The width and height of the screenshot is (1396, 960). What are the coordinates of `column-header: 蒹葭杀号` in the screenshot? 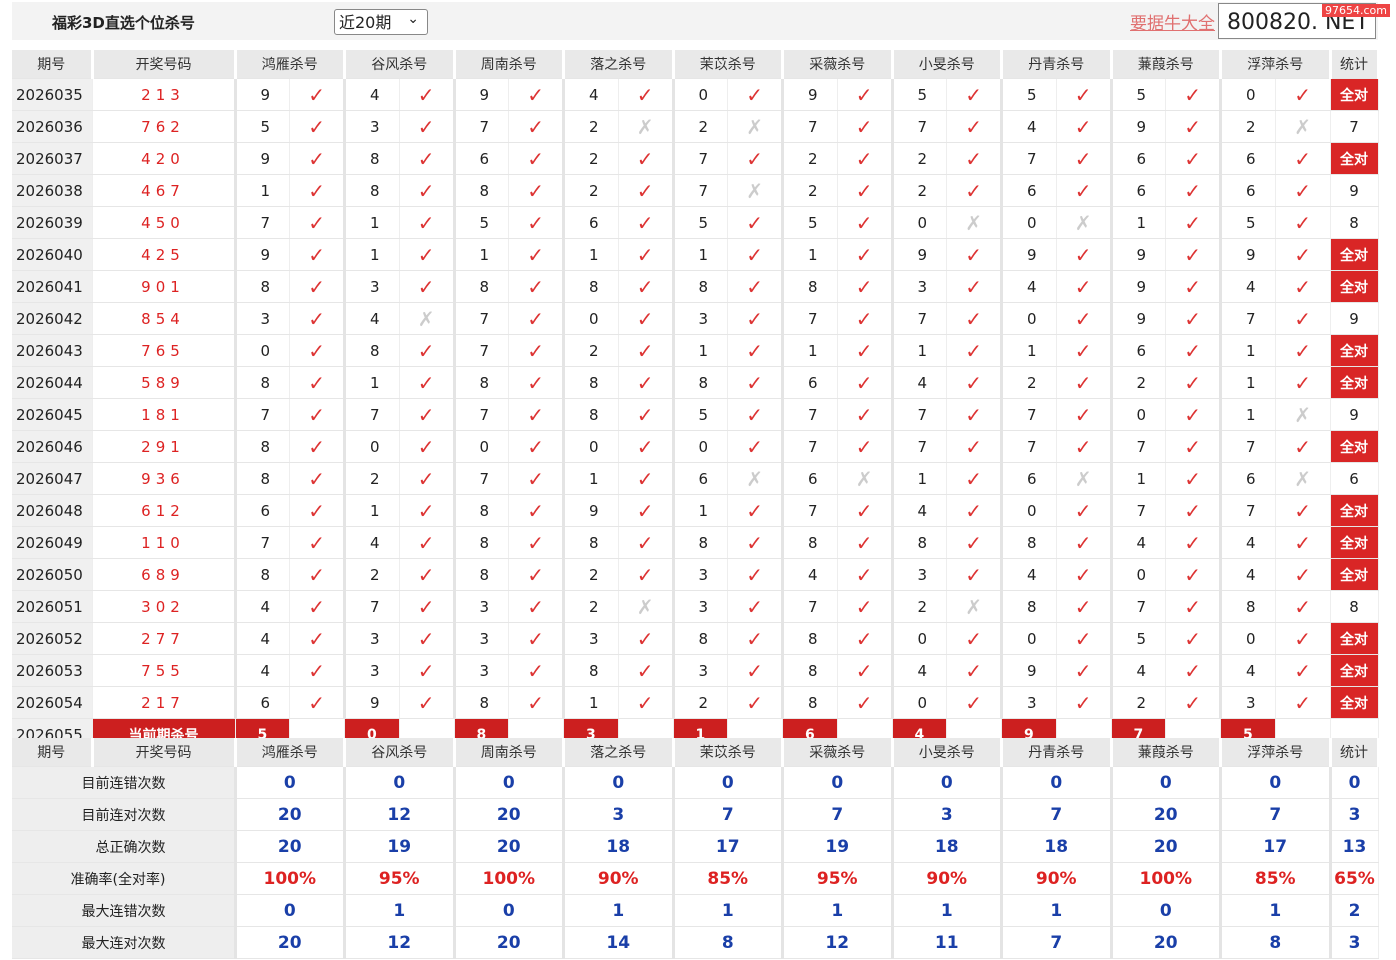 It's located at (1166, 752).